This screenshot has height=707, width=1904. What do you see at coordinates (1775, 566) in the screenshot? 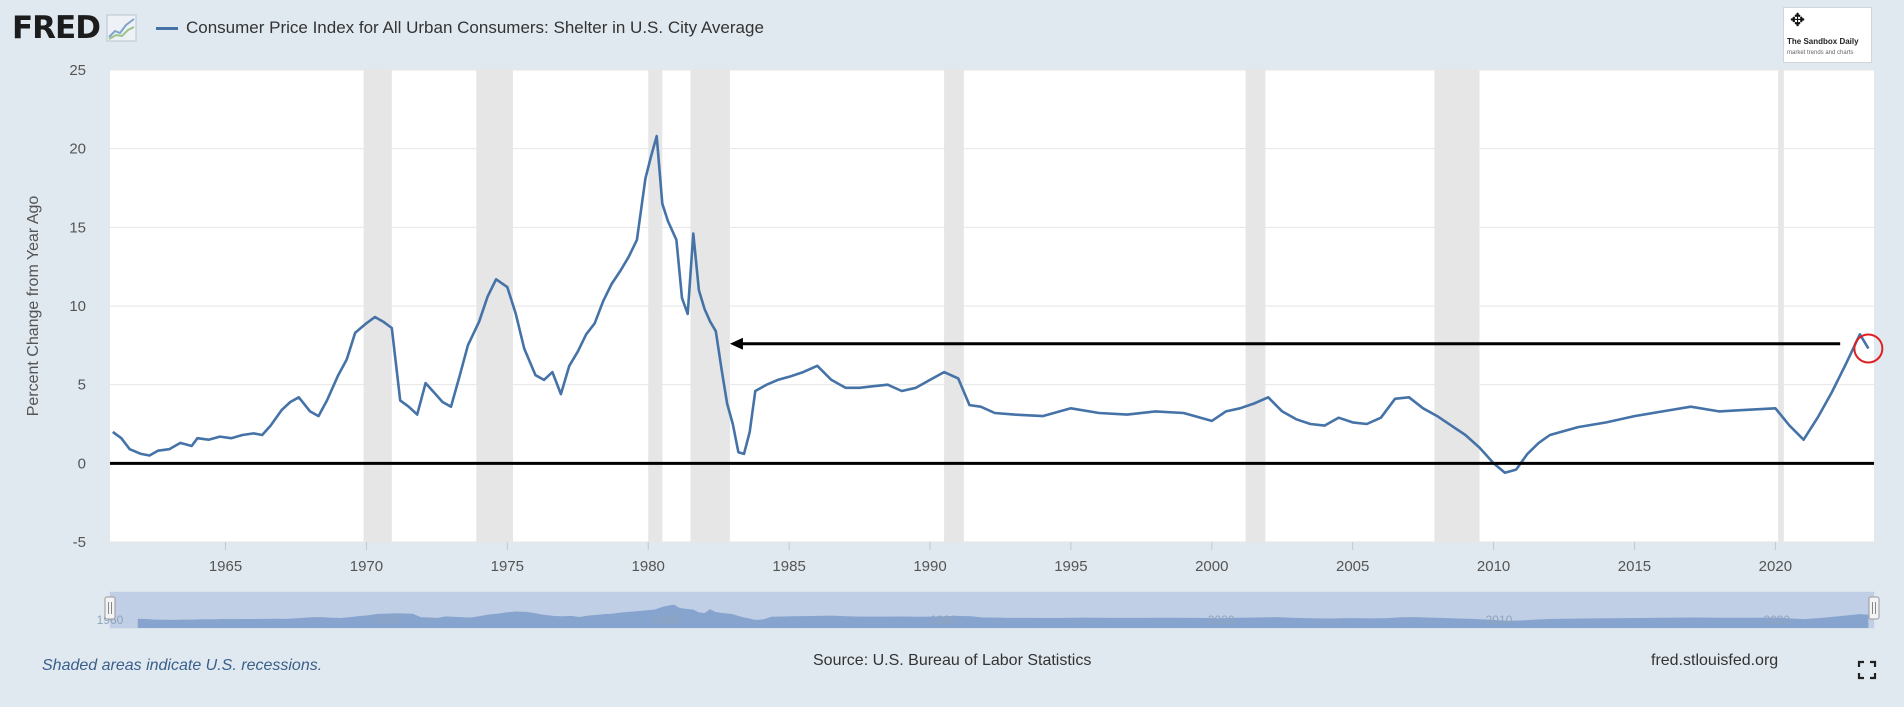
I see `x-tick-label: 2020` at bounding box center [1775, 566].